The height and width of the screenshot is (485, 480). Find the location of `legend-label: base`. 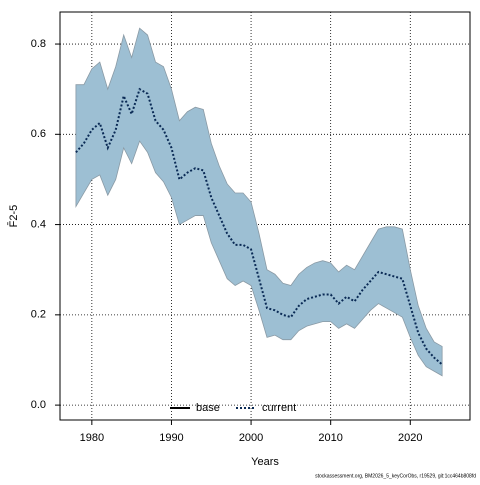

legend-label: base is located at coordinates (208, 408).